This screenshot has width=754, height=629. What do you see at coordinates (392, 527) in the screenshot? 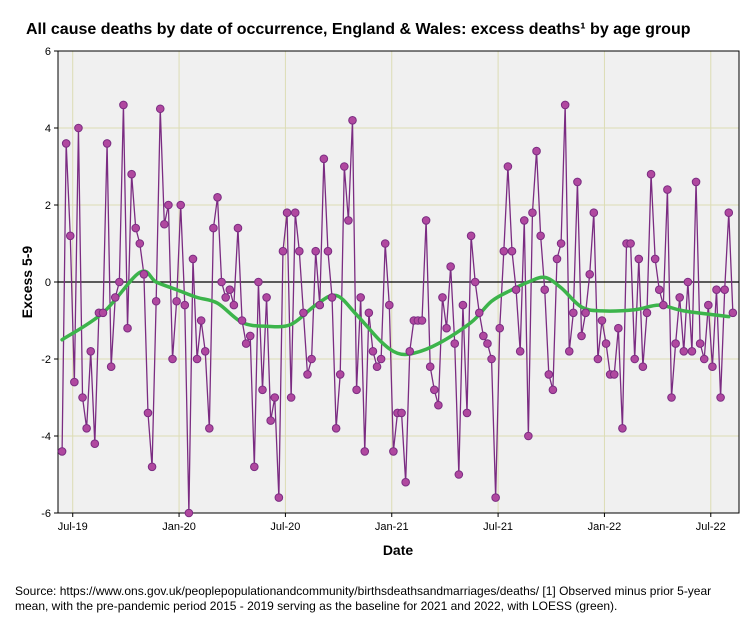
I see `x-tick-label: Jan-21` at bounding box center [392, 527].